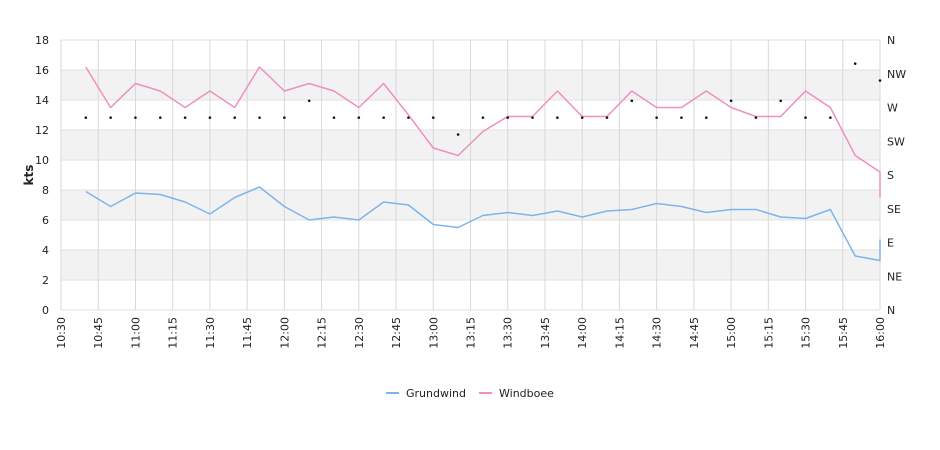 This screenshot has width=940, height=450. Describe the element at coordinates (396, 333) in the screenshot. I see `x-tick-label: 12:45` at that location.